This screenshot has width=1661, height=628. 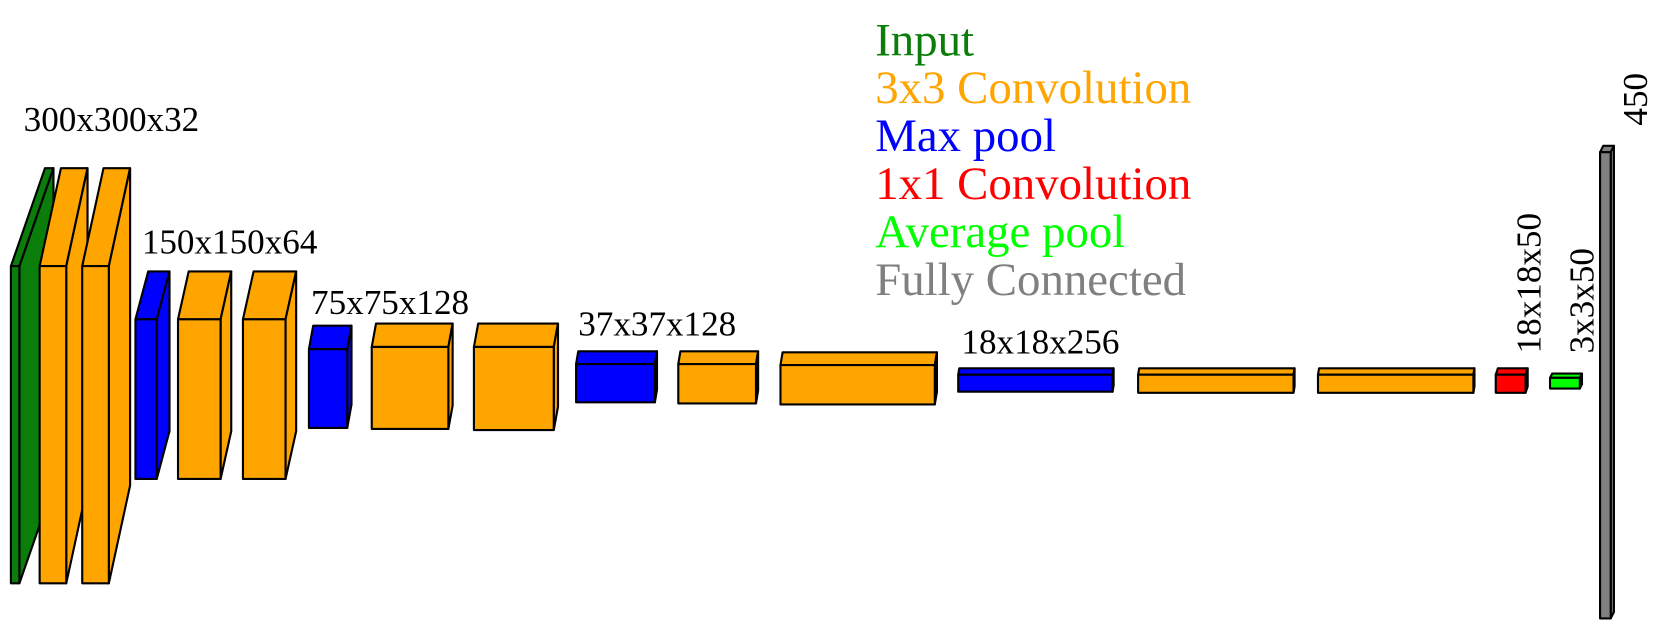 I want to click on legend-entry: Input, so click(x=924, y=40).